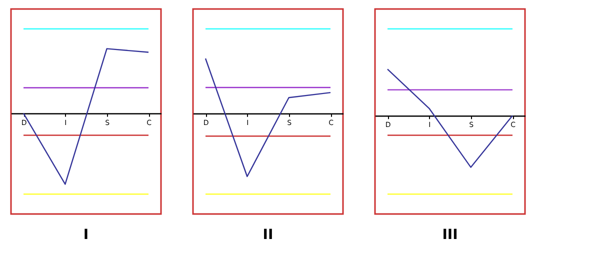 The height and width of the screenshot is (268, 600). What do you see at coordinates (86, 235) in the screenshot?
I see `text: I` at bounding box center [86, 235].